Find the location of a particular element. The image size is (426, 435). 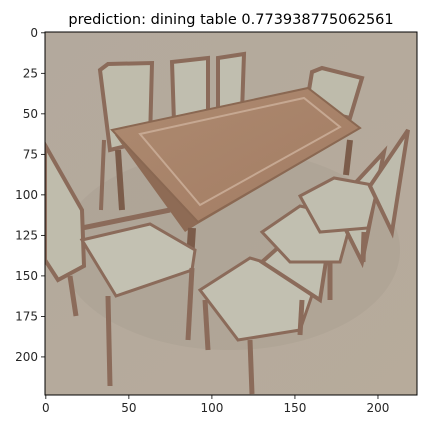

y-tick-label: 50 is located at coordinates (30, 114).